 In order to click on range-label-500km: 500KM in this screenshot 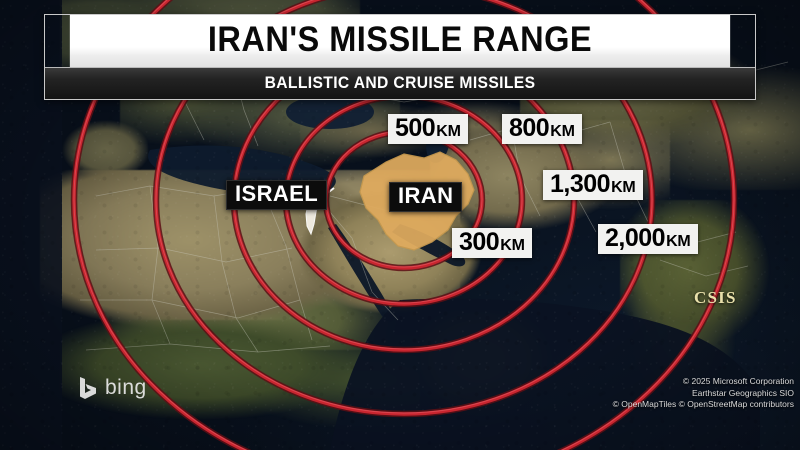, I will do `click(428, 129)`.